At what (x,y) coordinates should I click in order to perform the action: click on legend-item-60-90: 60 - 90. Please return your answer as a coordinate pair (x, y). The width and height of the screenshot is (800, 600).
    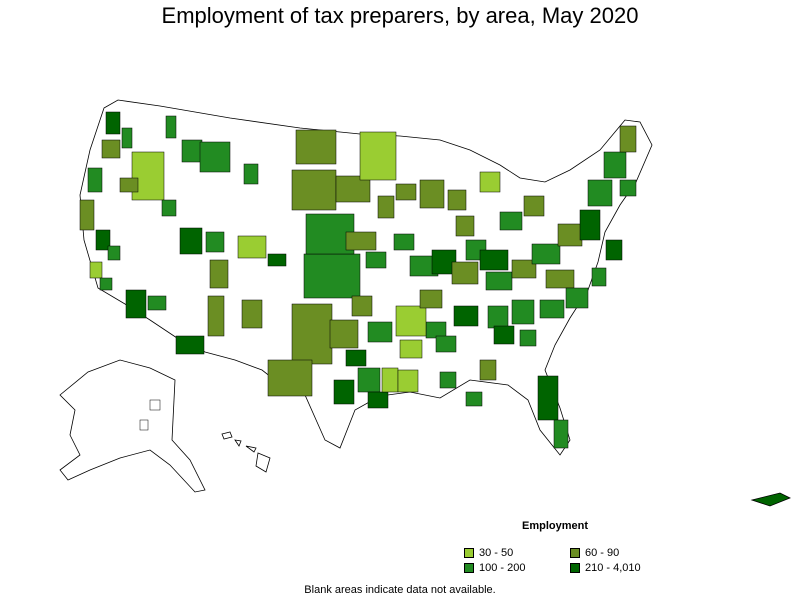
    Looking at the image, I should click on (594, 553).